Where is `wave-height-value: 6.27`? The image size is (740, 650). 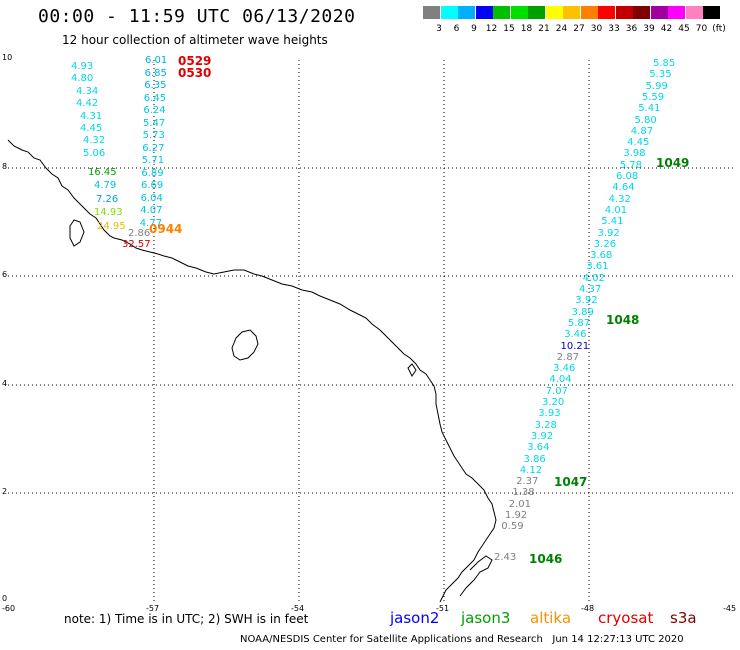 wave-height-value: 6.27 is located at coordinates (153, 148).